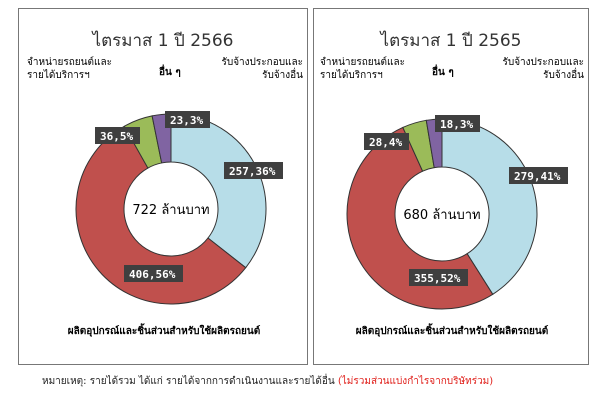  I want to click on data-label: 279,41%, so click(537, 176).